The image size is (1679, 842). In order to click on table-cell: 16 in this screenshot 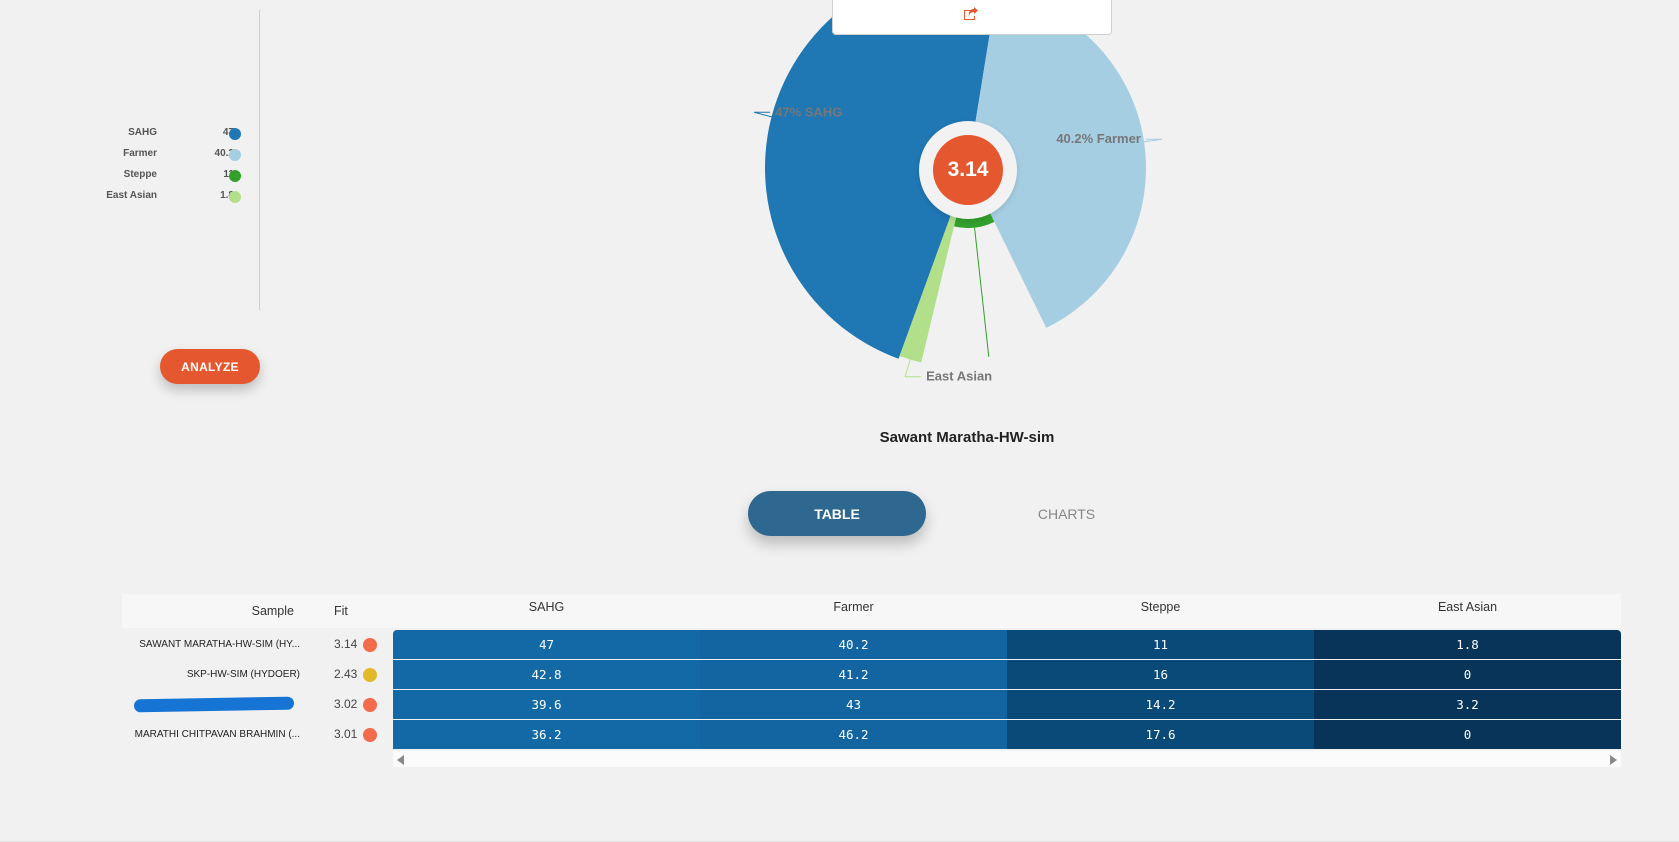, I will do `click(1160, 674)`.